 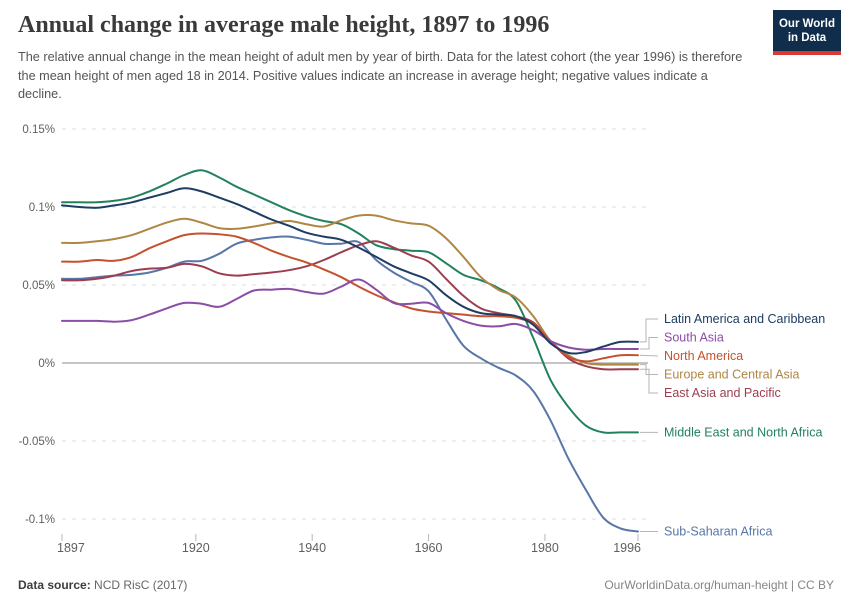 What do you see at coordinates (429, 548) in the screenshot?
I see `x-axis-label: 1960` at bounding box center [429, 548].